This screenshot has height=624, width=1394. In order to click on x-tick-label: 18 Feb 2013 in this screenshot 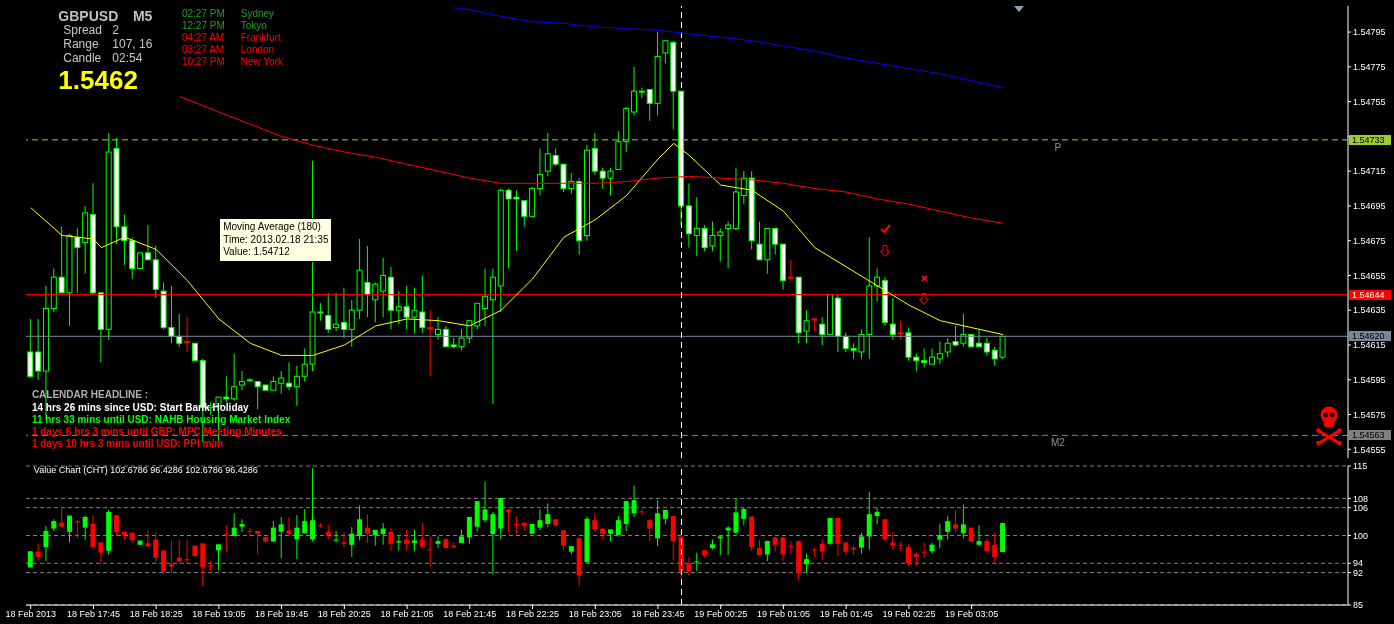, I will do `click(30, 614)`.